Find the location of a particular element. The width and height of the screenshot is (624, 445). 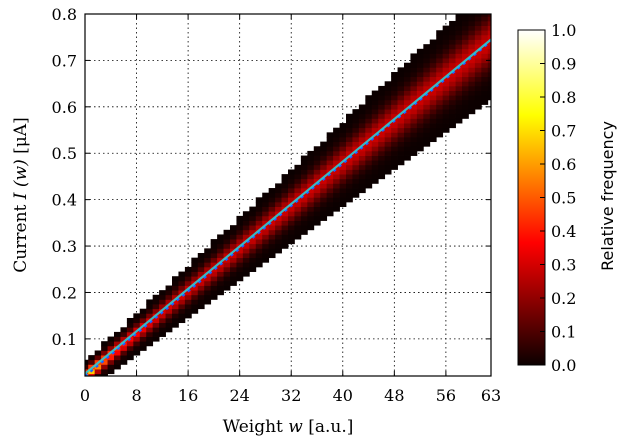

x-tick-label: 48 is located at coordinates (394, 395).